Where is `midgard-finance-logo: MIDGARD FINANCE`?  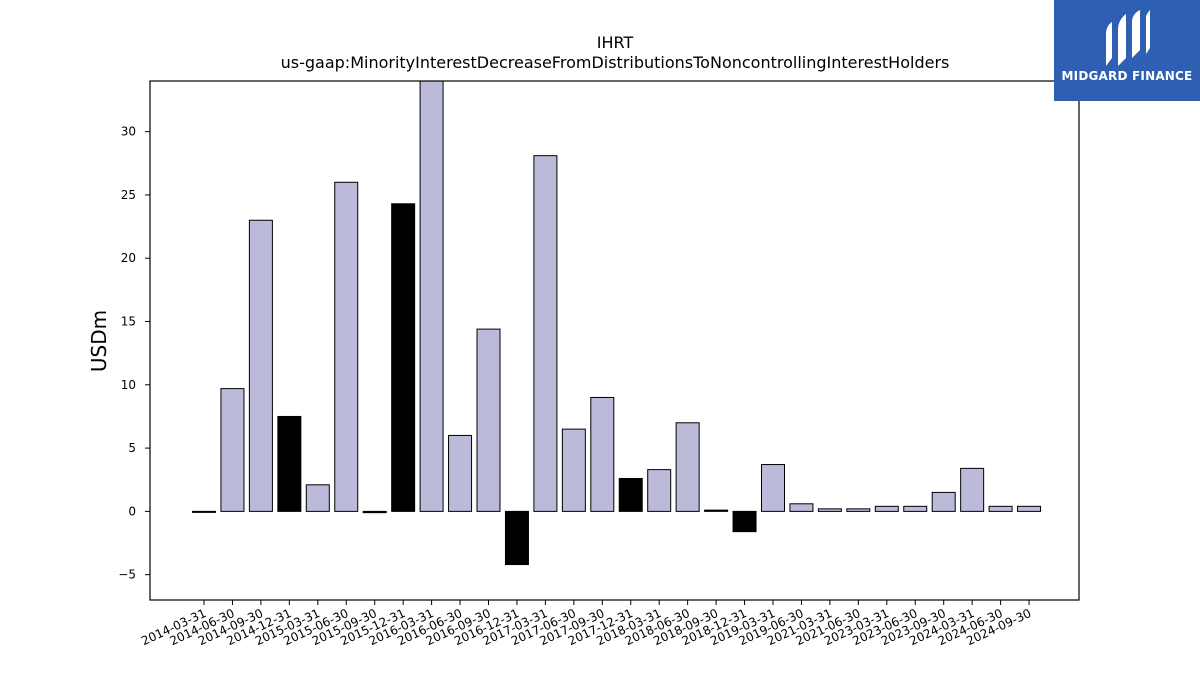
midgard-finance-logo: MIDGARD FINANCE is located at coordinates (1127, 50).